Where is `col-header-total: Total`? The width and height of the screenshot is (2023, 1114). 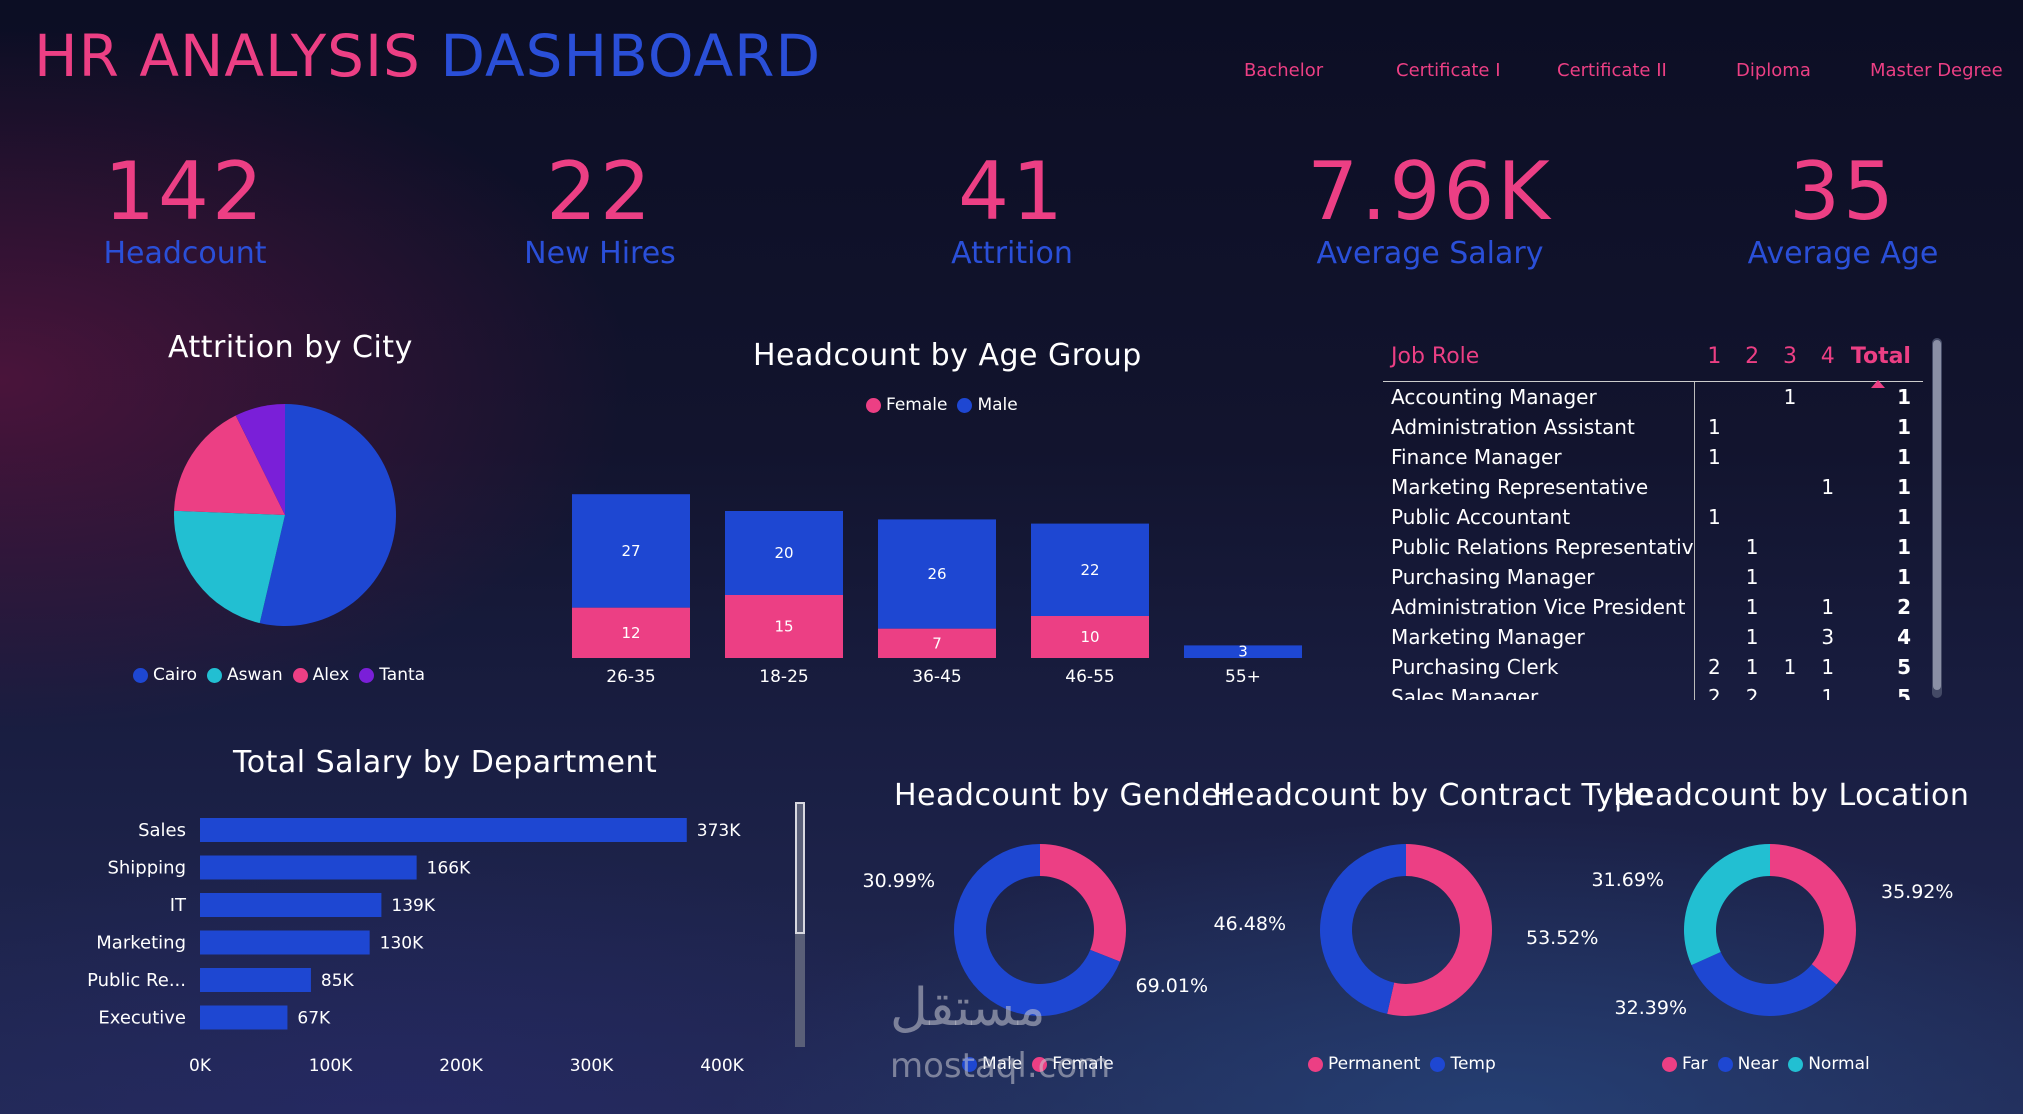 col-header-total: Total is located at coordinates (1885, 366).